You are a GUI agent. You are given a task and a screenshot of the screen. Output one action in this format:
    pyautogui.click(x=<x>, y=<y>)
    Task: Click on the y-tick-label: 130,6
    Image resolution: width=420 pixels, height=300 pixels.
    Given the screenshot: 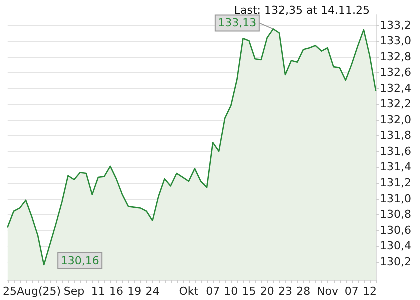 What is the action you would take?
    pyautogui.click(x=396, y=230)
    